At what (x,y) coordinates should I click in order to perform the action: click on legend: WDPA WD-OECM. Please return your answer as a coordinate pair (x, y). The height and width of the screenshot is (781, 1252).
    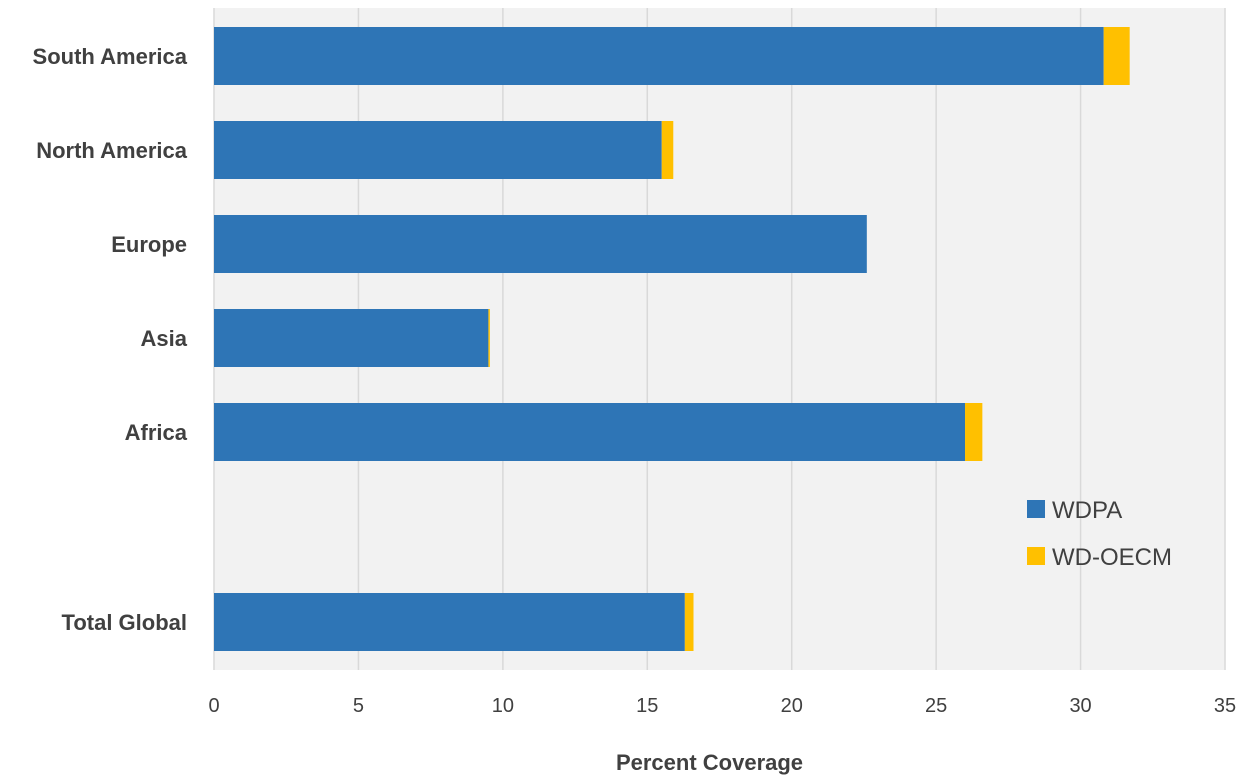
    Looking at the image, I should click on (1099, 534).